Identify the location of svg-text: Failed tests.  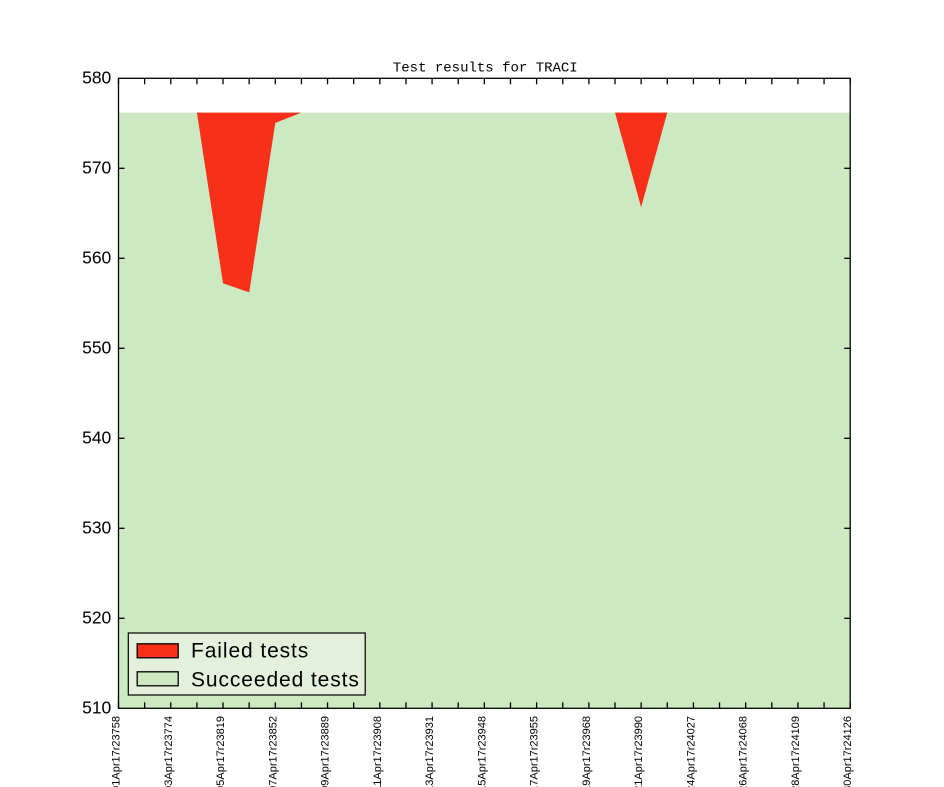
(250, 651).